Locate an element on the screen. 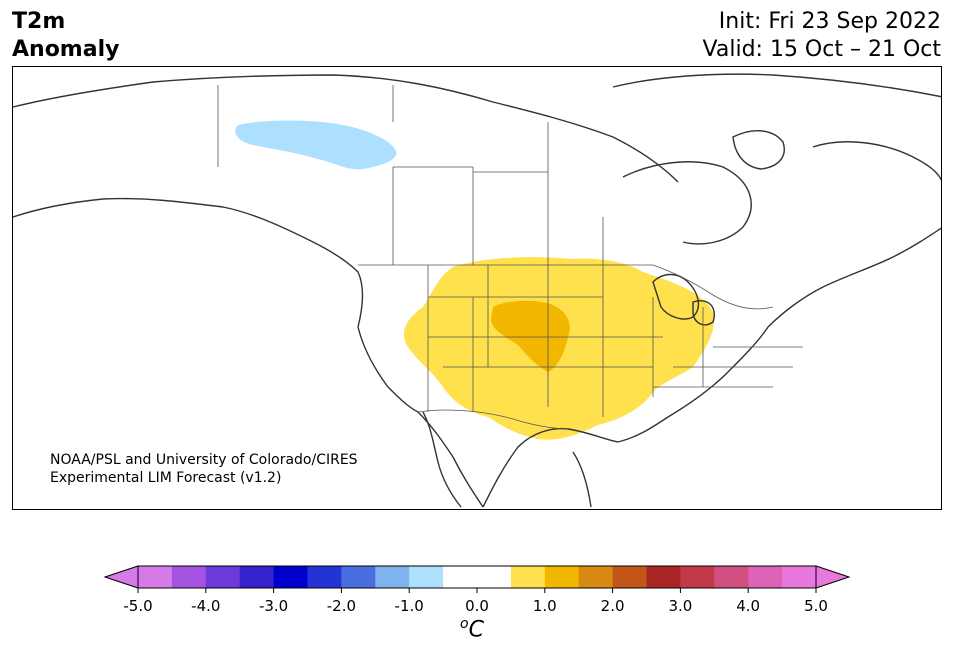 This screenshot has height=656, width=953. map-title: T2m Anomaly is located at coordinates (65, 36).